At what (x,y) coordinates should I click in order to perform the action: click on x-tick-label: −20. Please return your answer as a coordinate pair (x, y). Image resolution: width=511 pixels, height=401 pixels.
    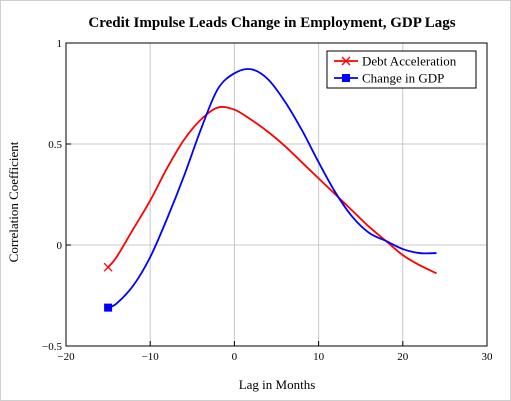
    Looking at the image, I should click on (66, 357).